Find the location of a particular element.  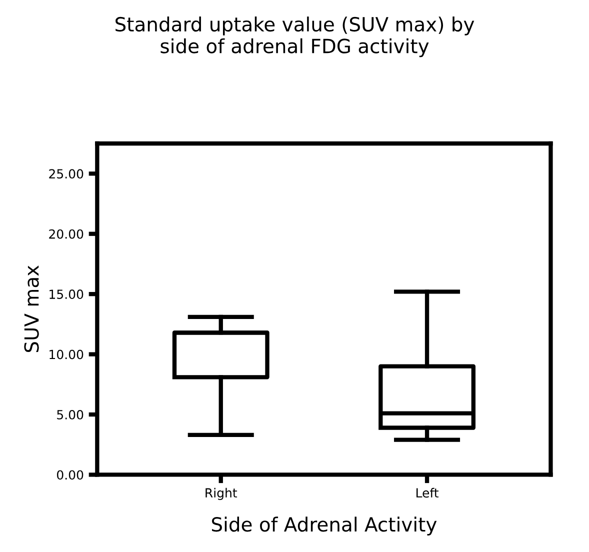

y-tick-label: 10.00 is located at coordinates (67, 355).